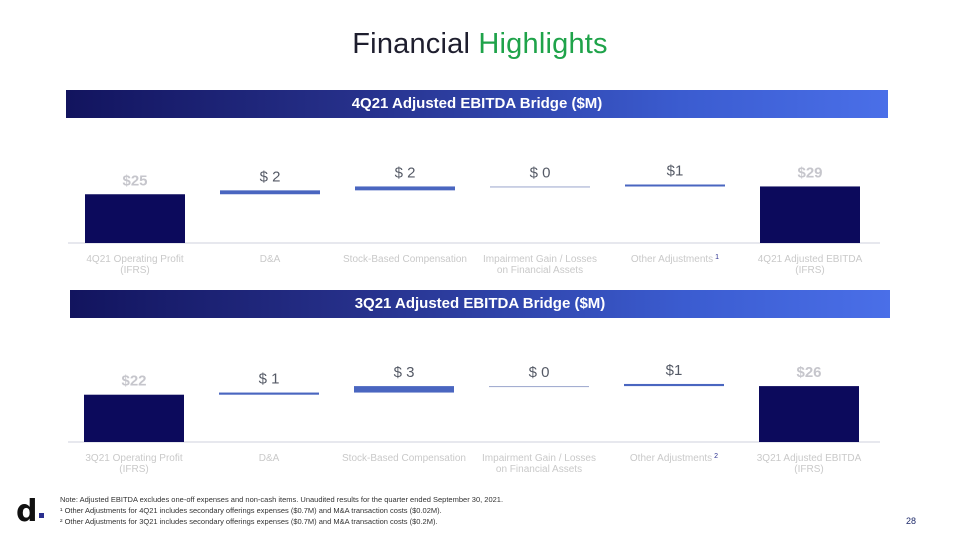 The height and width of the screenshot is (540, 960). I want to click on category-label-6: 3Q21 Adjusted EBITDA, so click(809, 458).